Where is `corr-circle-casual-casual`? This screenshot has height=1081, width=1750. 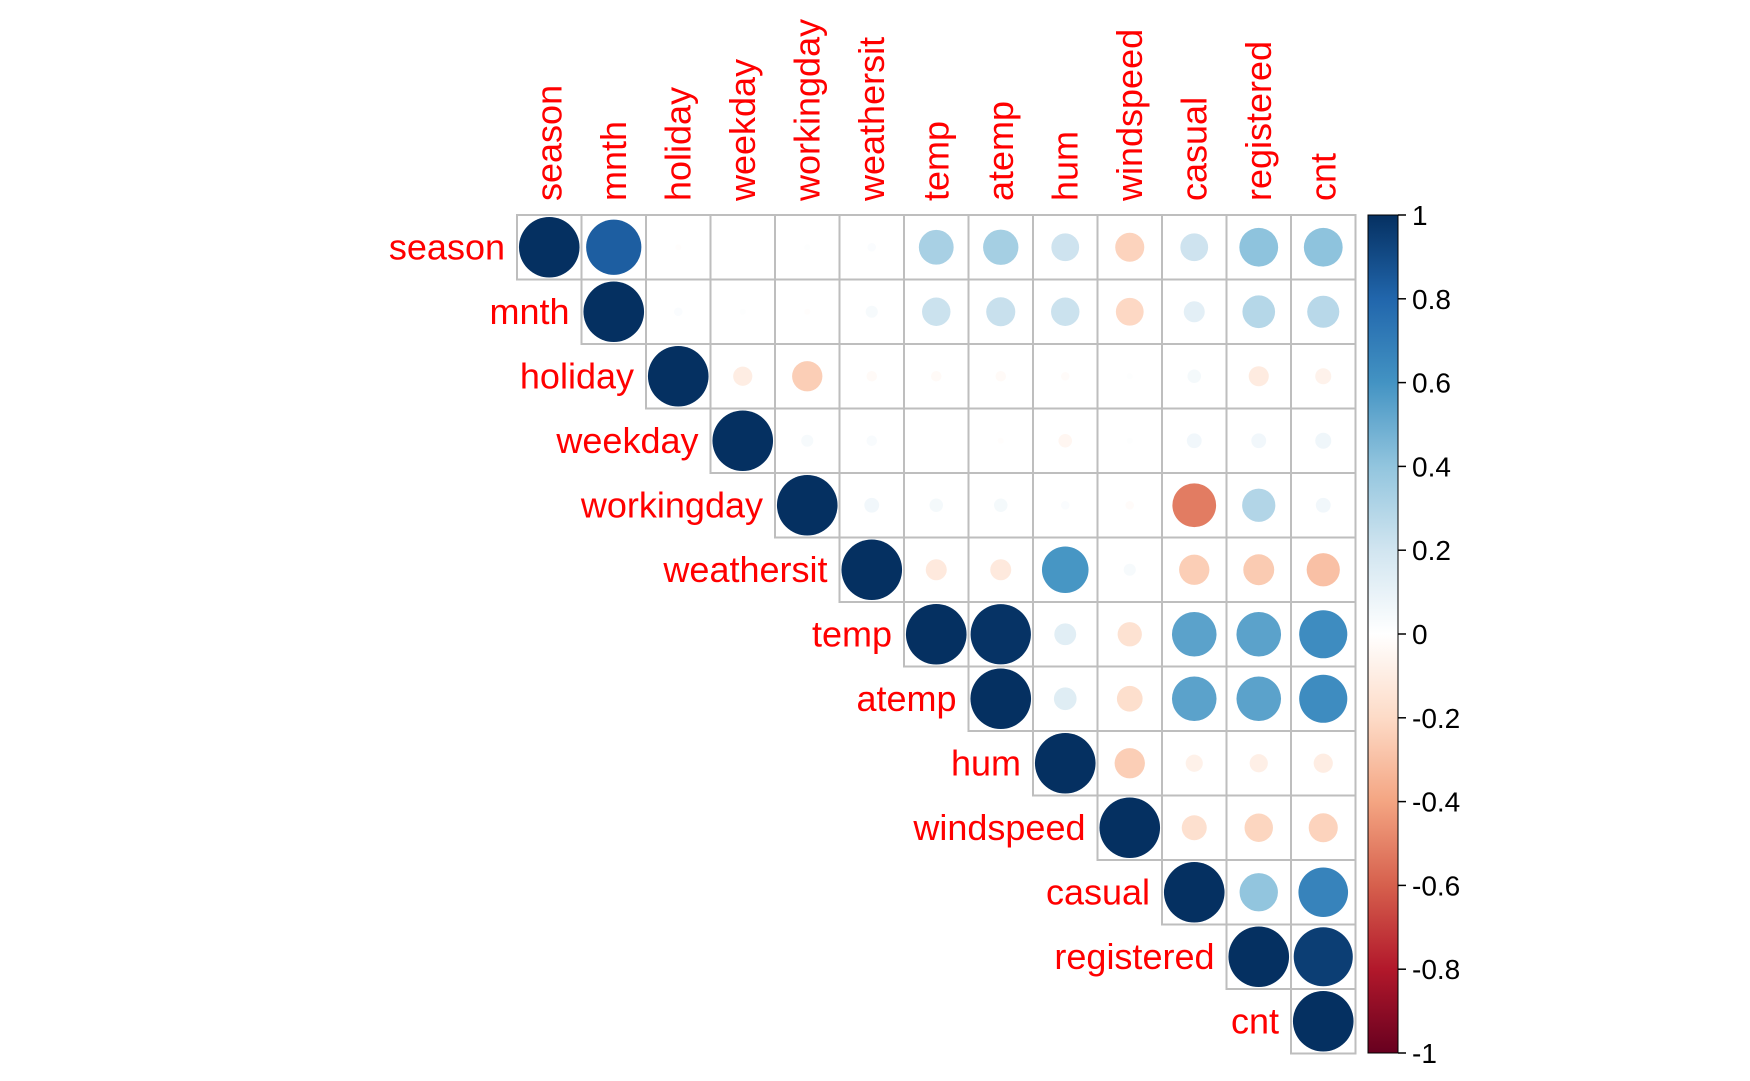 corr-circle-casual-casual is located at coordinates (1194, 892).